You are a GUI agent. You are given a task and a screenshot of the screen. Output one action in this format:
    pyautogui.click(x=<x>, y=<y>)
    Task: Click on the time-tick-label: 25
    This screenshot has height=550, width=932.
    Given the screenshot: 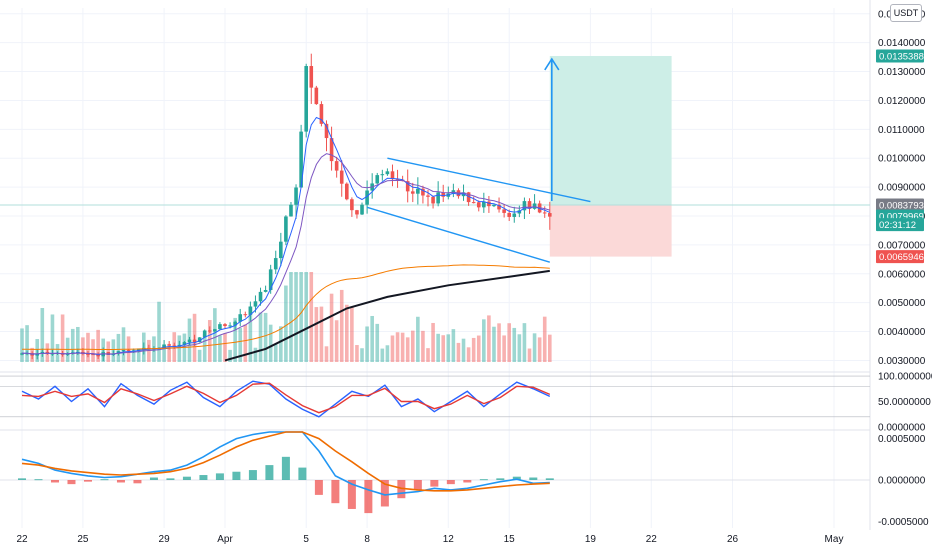 What is the action you would take?
    pyautogui.click(x=83, y=539)
    